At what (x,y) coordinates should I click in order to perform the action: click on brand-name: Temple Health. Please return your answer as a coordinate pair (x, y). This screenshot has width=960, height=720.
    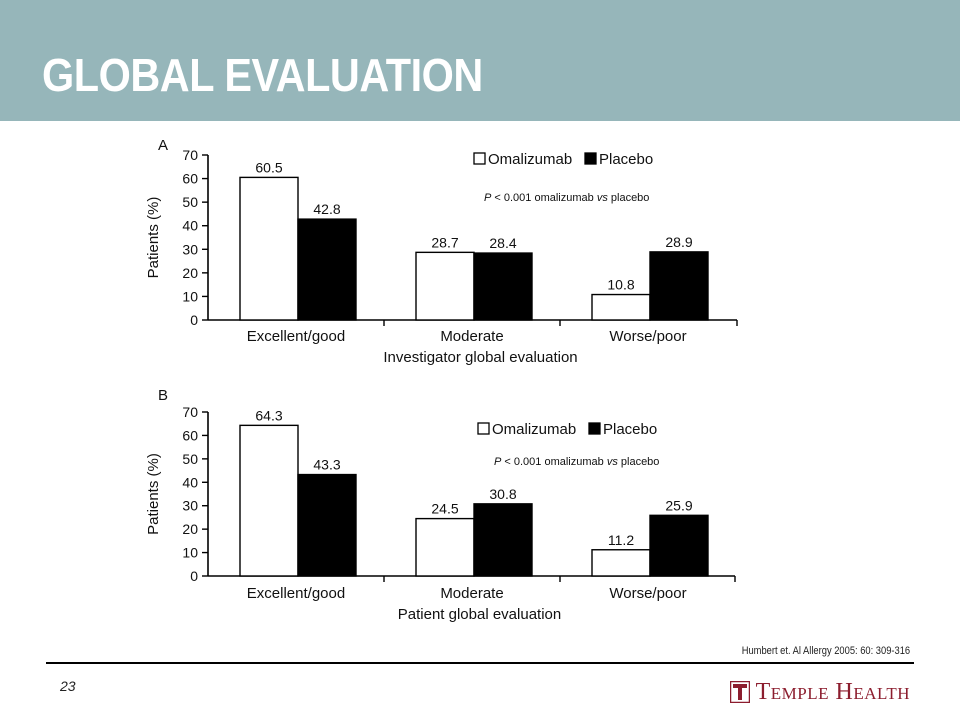
    Looking at the image, I should click on (832, 692).